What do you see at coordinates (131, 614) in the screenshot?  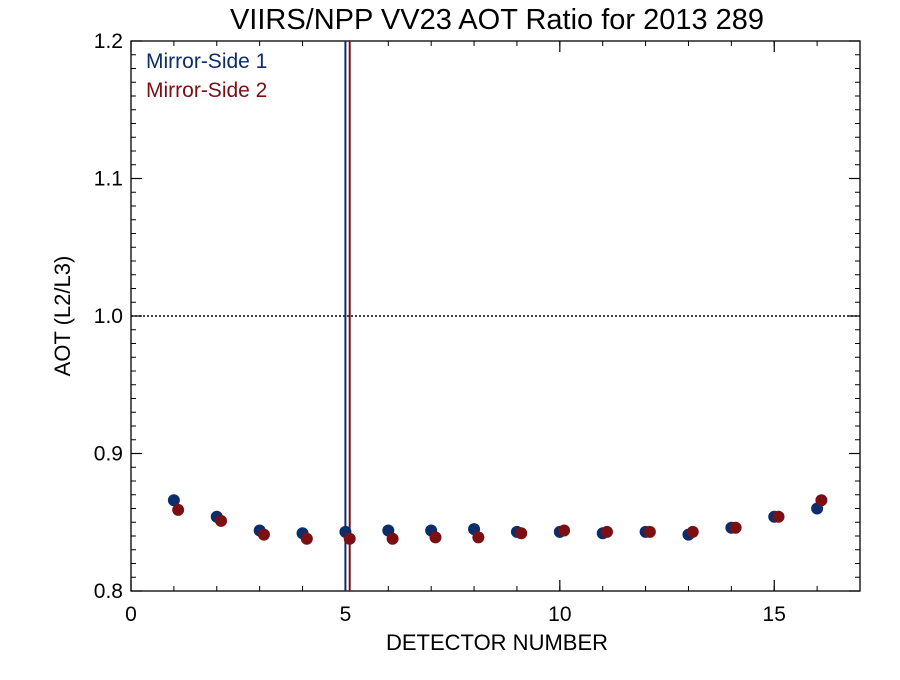 I see `x-tick-label: 0` at bounding box center [131, 614].